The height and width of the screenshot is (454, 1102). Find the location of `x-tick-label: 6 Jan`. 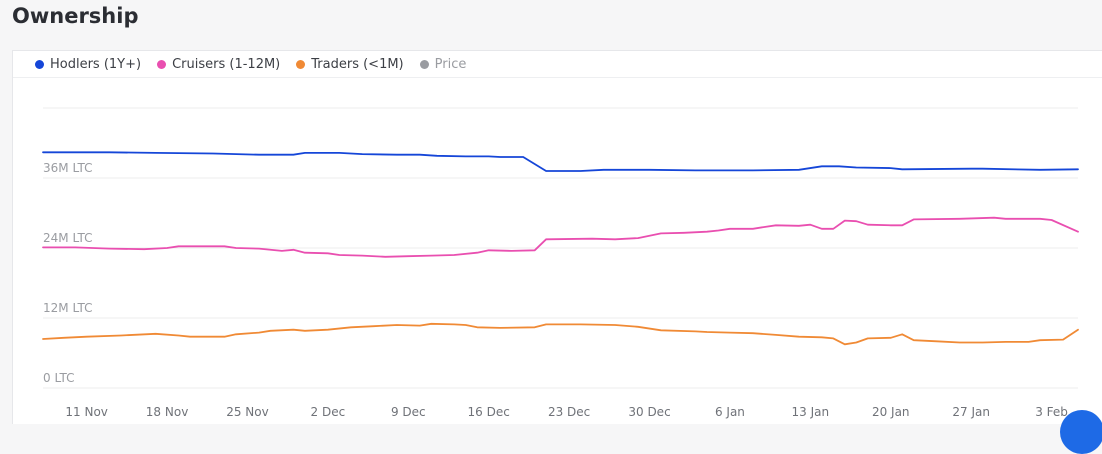

x-tick-label: 6 Jan is located at coordinates (730, 412).